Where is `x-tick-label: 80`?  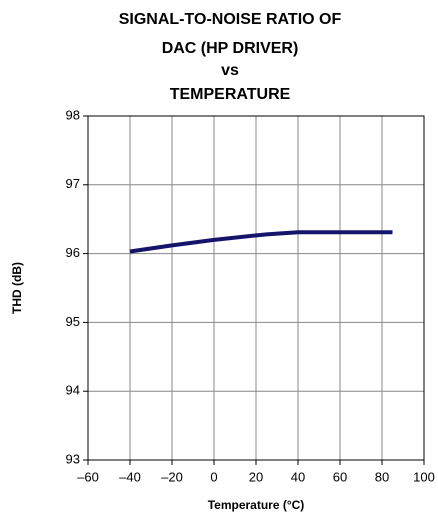
x-tick-label: 80 is located at coordinates (382, 476).